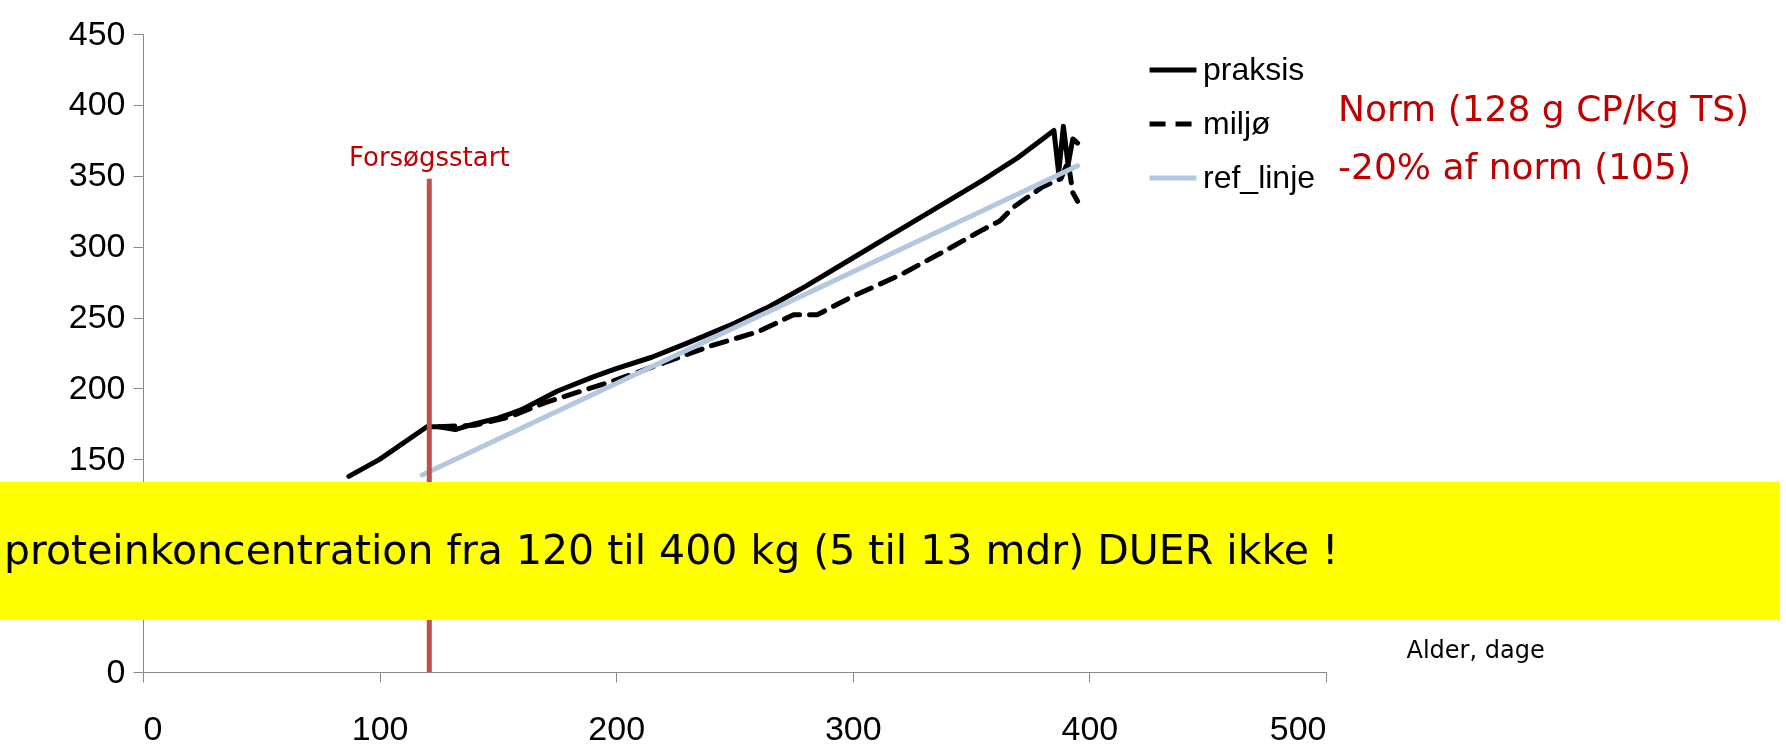  I want to click on y-tick-label: 450, so click(97, 32).